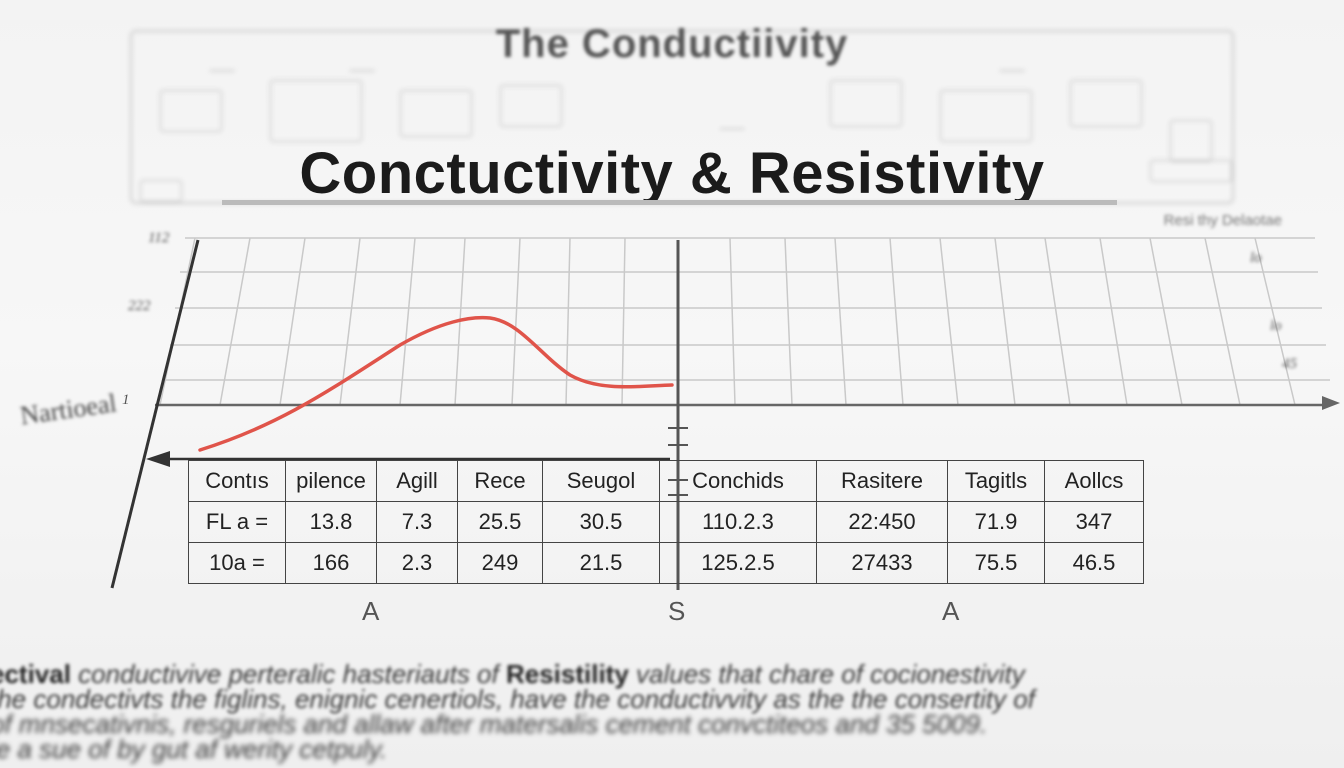 The height and width of the screenshot is (768, 1344). Describe the element at coordinates (601, 563) in the screenshot. I see `table-cell: 21.5` at that location.